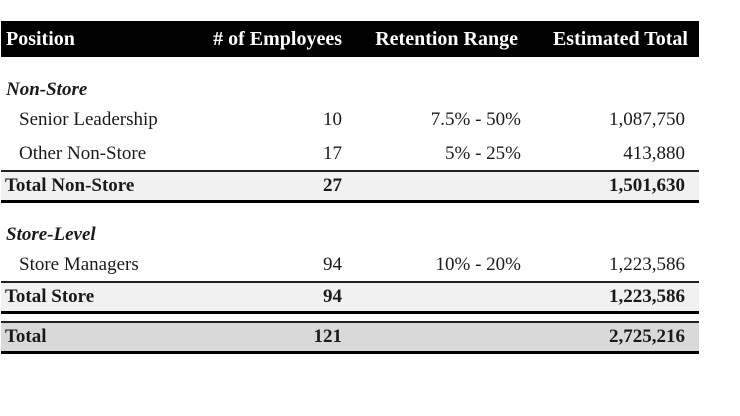 Image resolution: width=740 pixels, height=416 pixels. What do you see at coordinates (83, 153) in the screenshot?
I see `position-cell: Other Non-Store` at bounding box center [83, 153].